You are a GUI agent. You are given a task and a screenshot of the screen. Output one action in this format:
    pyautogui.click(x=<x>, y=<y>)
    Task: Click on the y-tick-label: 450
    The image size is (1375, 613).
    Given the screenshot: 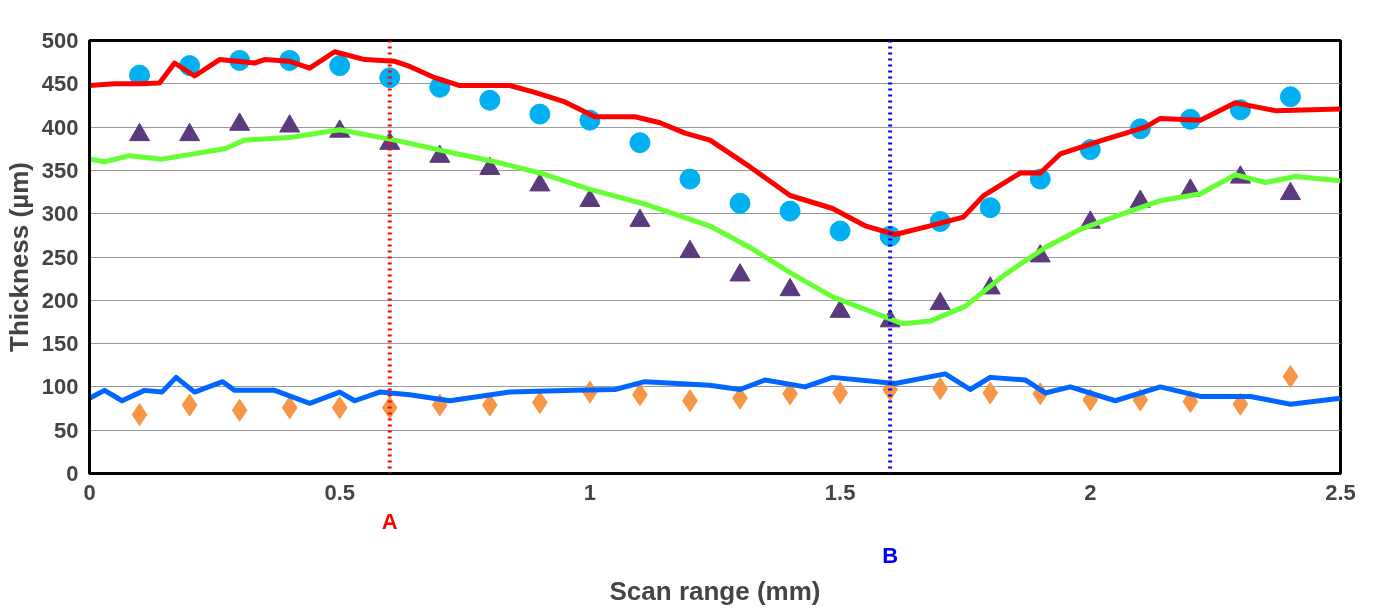 What is the action you would take?
    pyautogui.click(x=60, y=84)
    